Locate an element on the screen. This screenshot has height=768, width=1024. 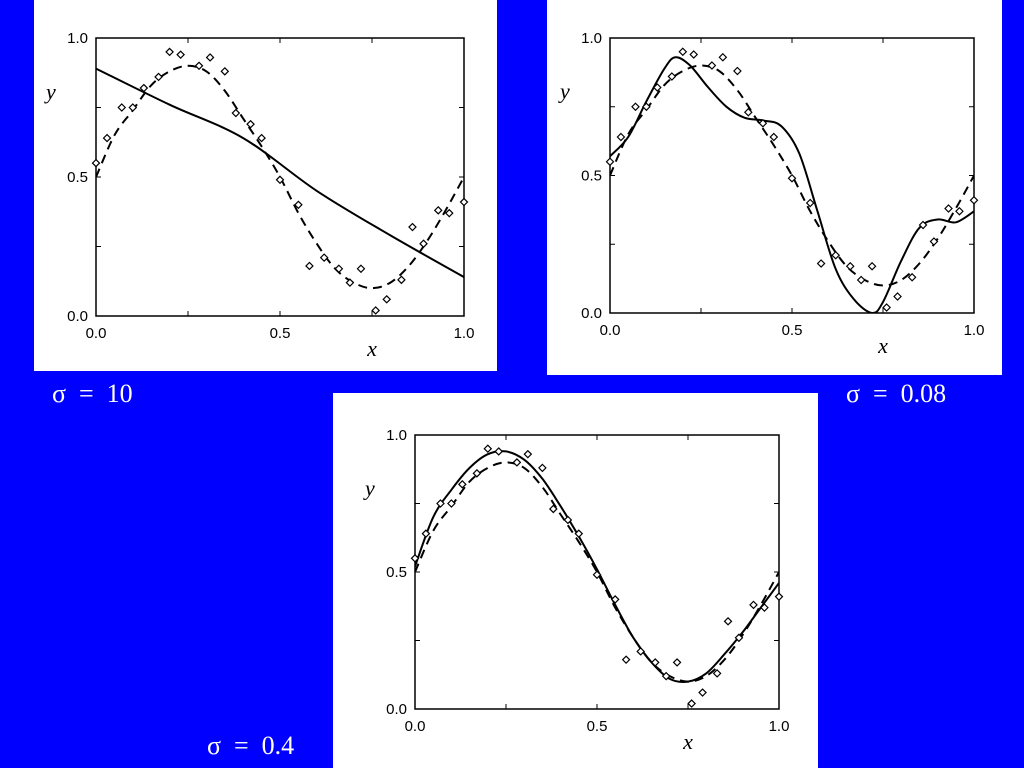
y-tick-label: 0.0 is located at coordinates (77, 316).